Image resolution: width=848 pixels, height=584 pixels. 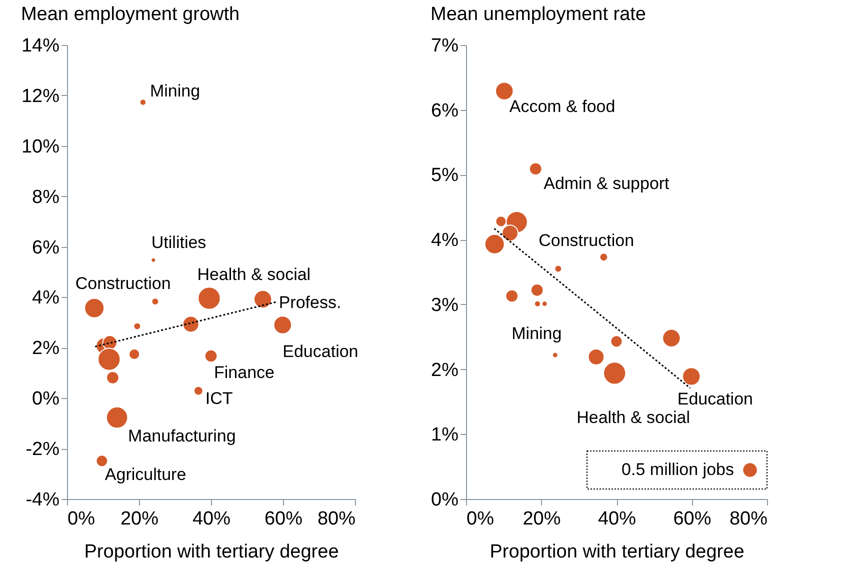 What do you see at coordinates (244, 372) in the screenshot?
I see `annotation: Finance` at bounding box center [244, 372].